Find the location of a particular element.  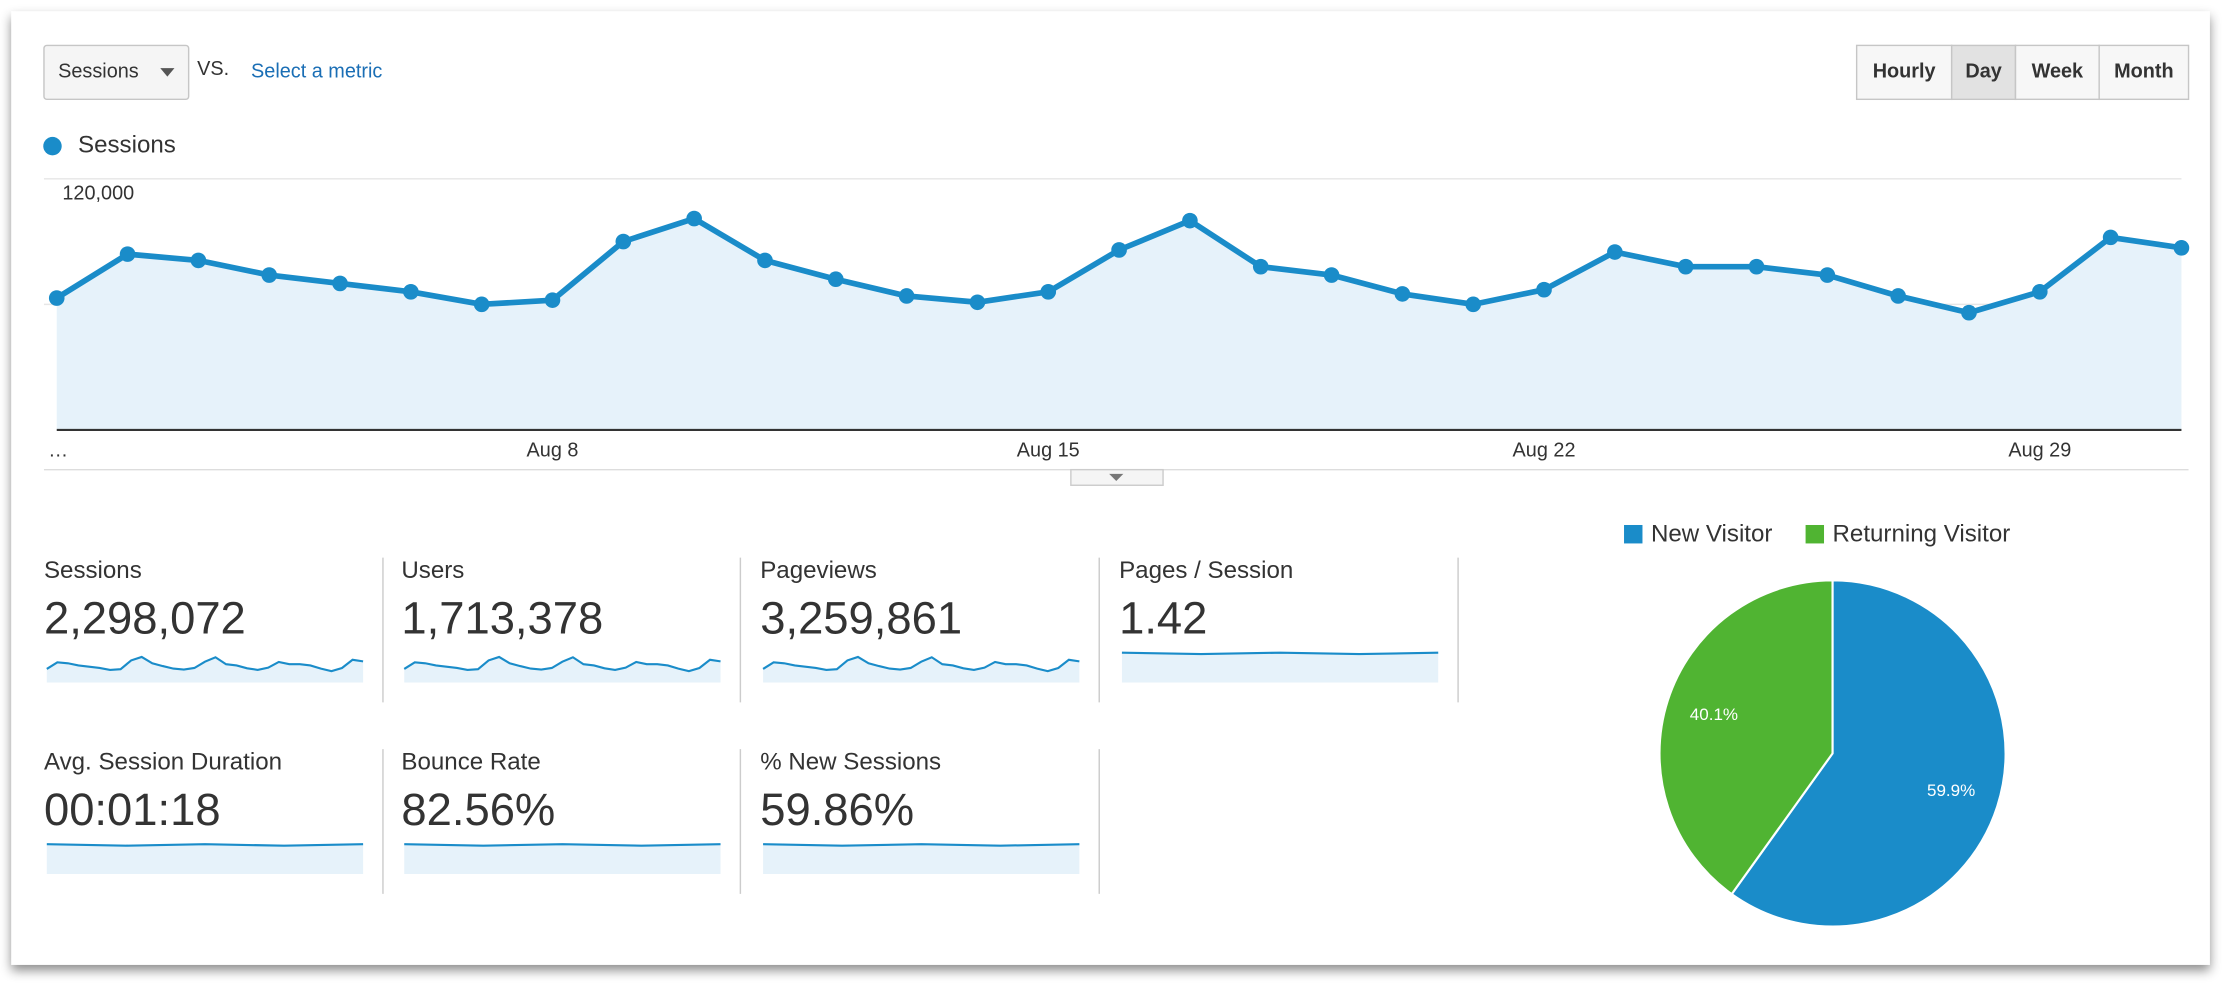

handle-arrow is located at coordinates (1116, 477).